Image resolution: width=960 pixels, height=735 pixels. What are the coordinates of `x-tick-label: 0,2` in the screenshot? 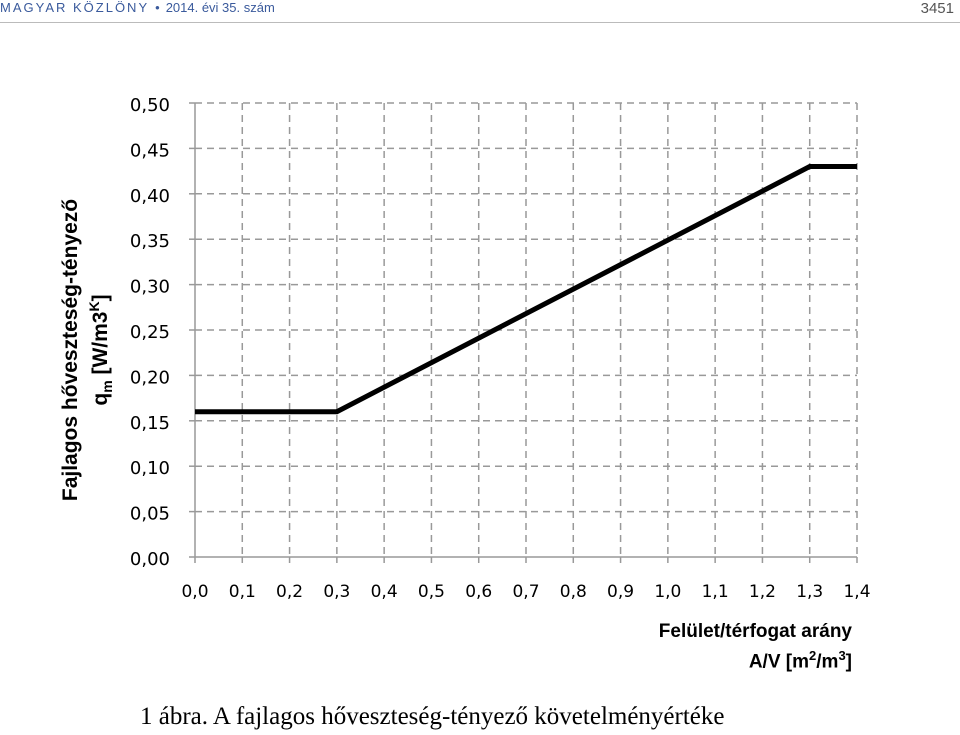 It's located at (289, 592).